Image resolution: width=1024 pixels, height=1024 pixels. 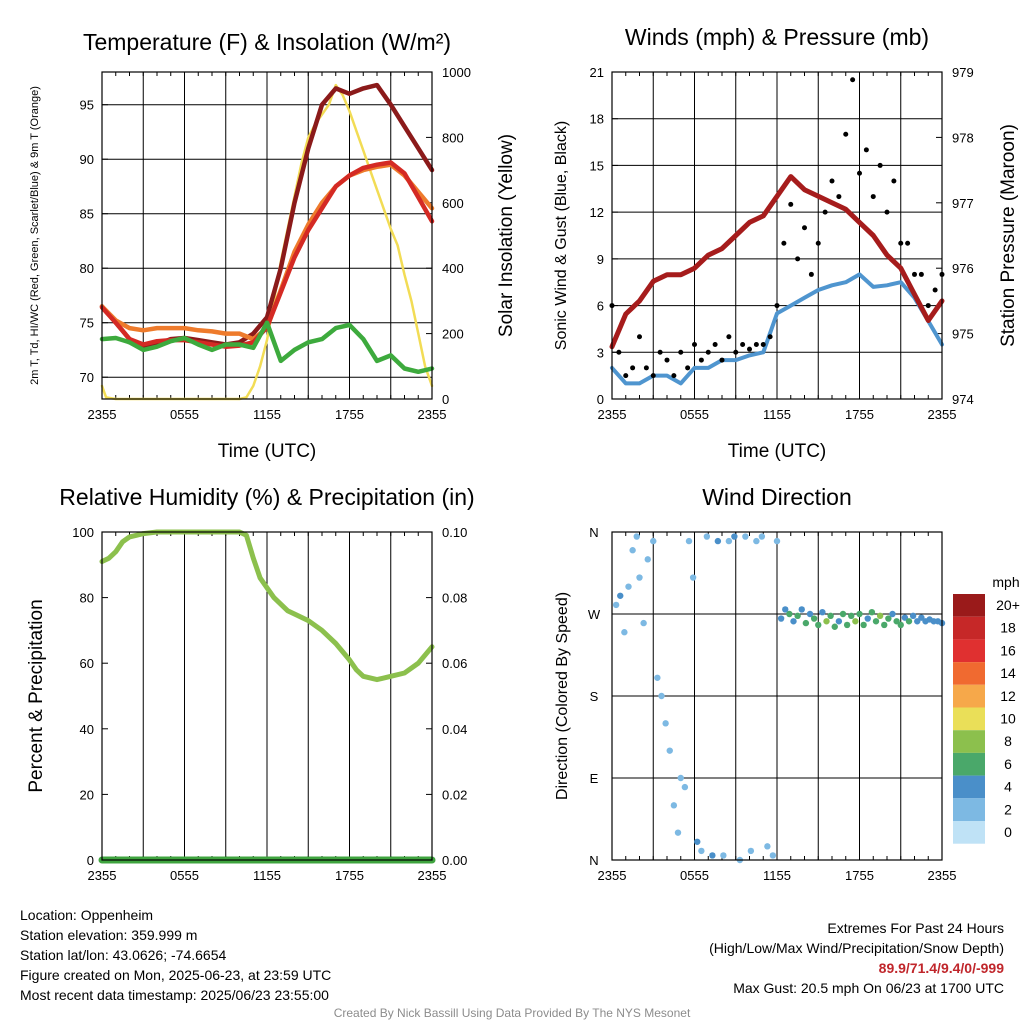 I want to click on y-tick-label-left: 21, so click(x=597, y=72).